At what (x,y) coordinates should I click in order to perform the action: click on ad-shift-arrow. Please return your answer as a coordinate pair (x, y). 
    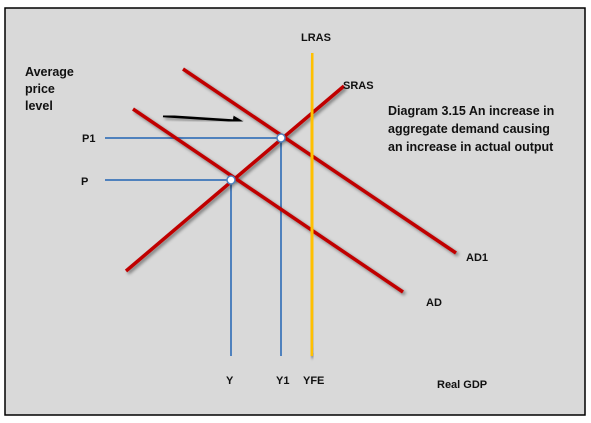
    Looking at the image, I should click on (202, 120).